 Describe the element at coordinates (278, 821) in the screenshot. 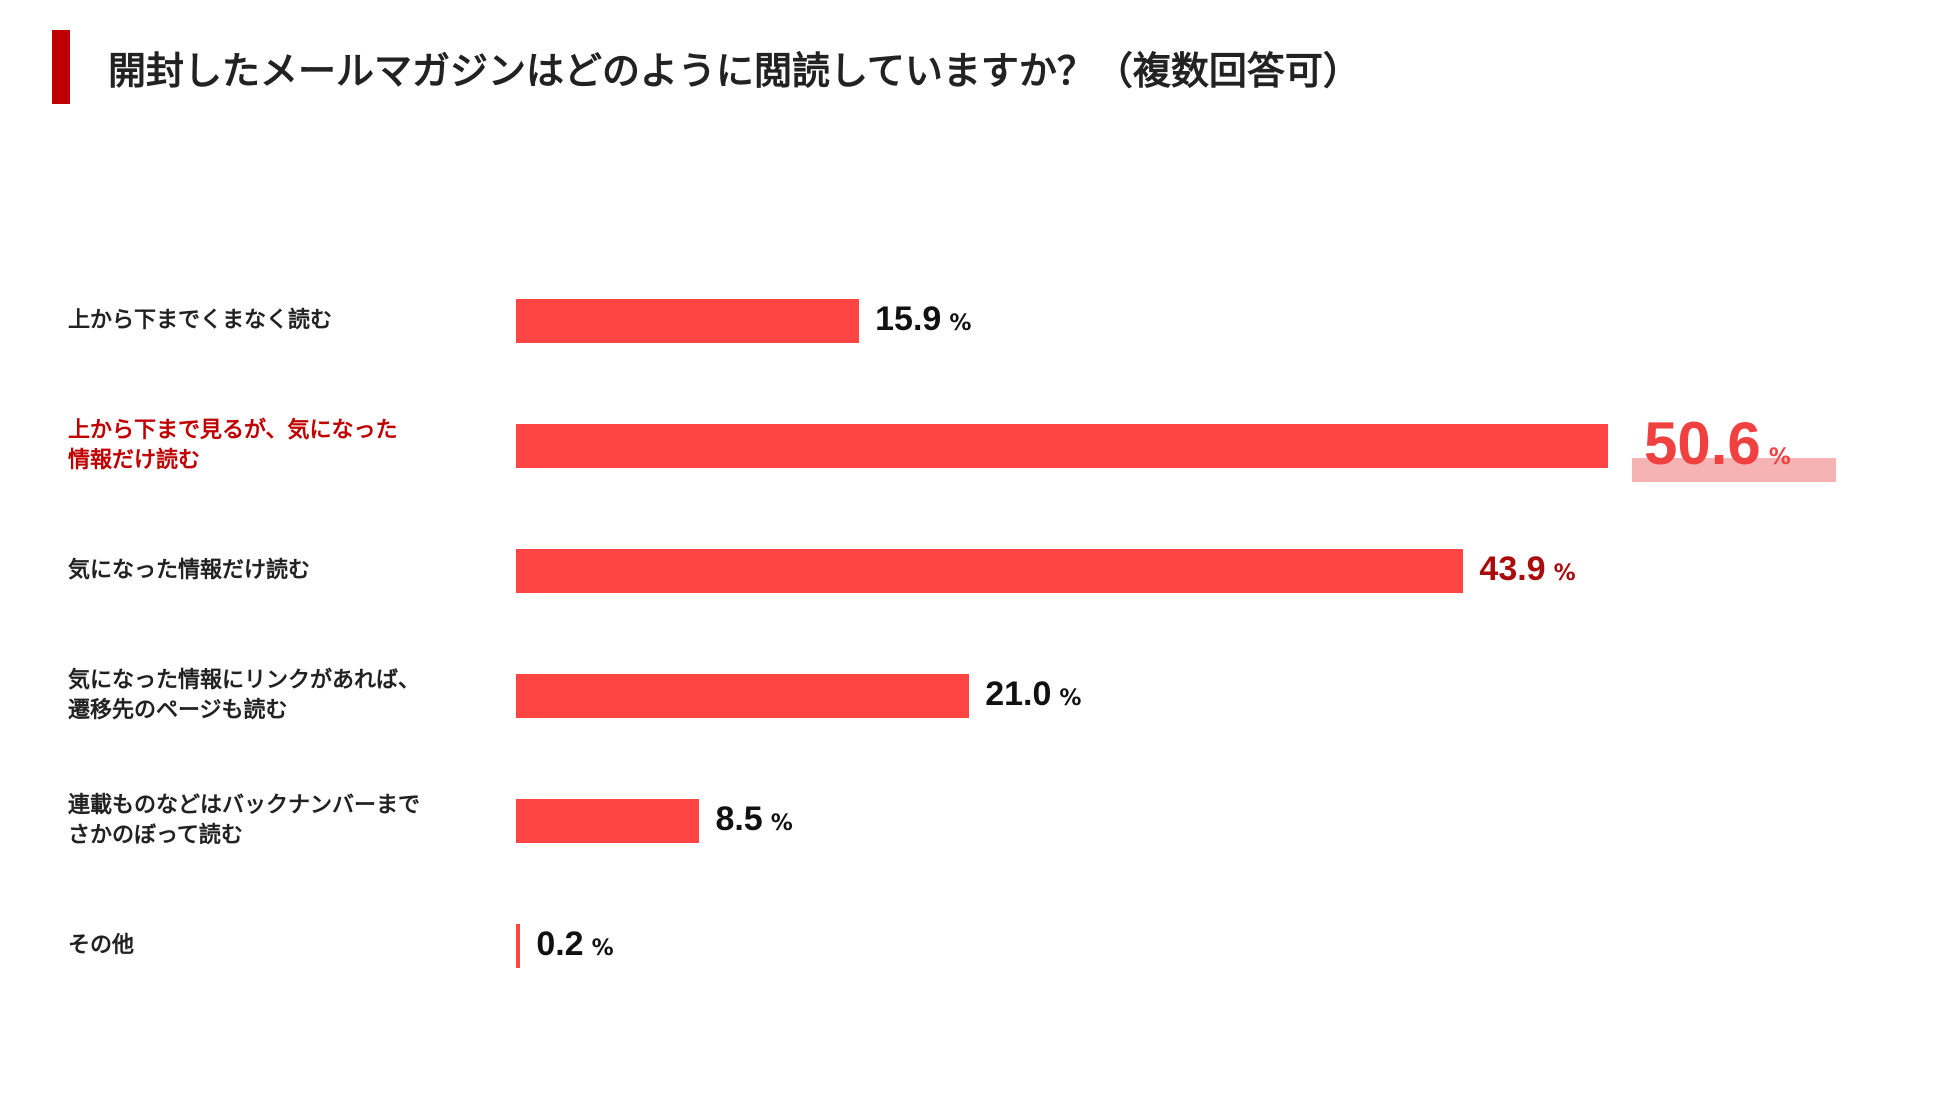

I see `category-label: 連載ものなどはバックナンバーまで さかのぼって読む` at that location.